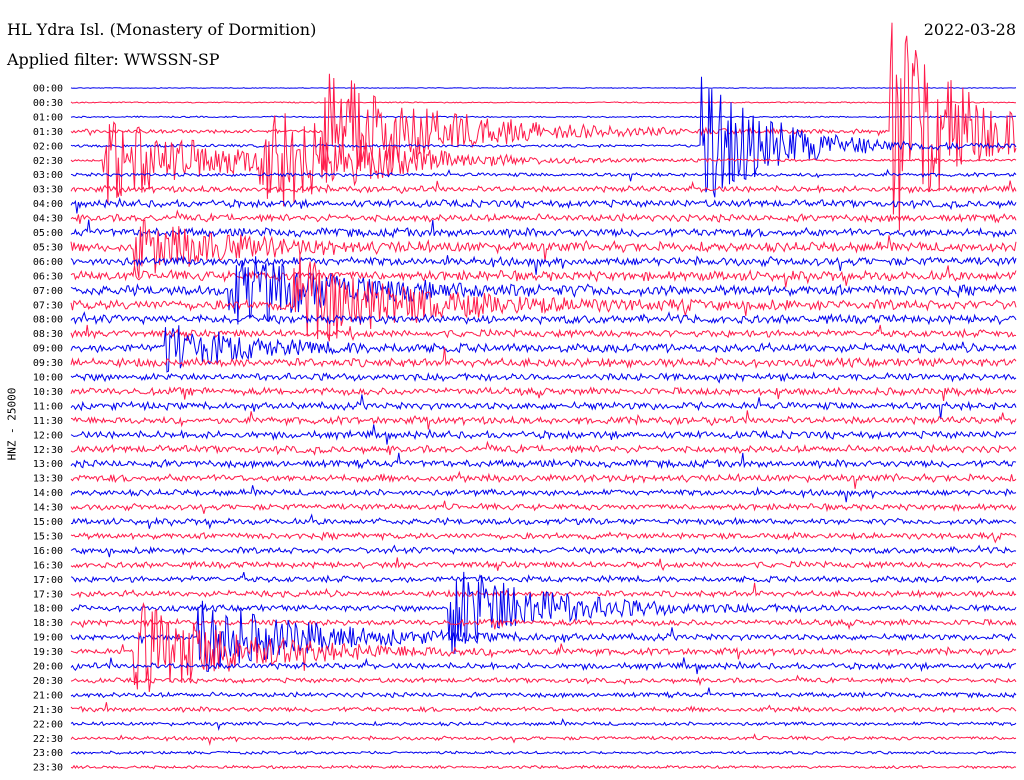  I want to click on time-label: 00:30, so click(48, 103).